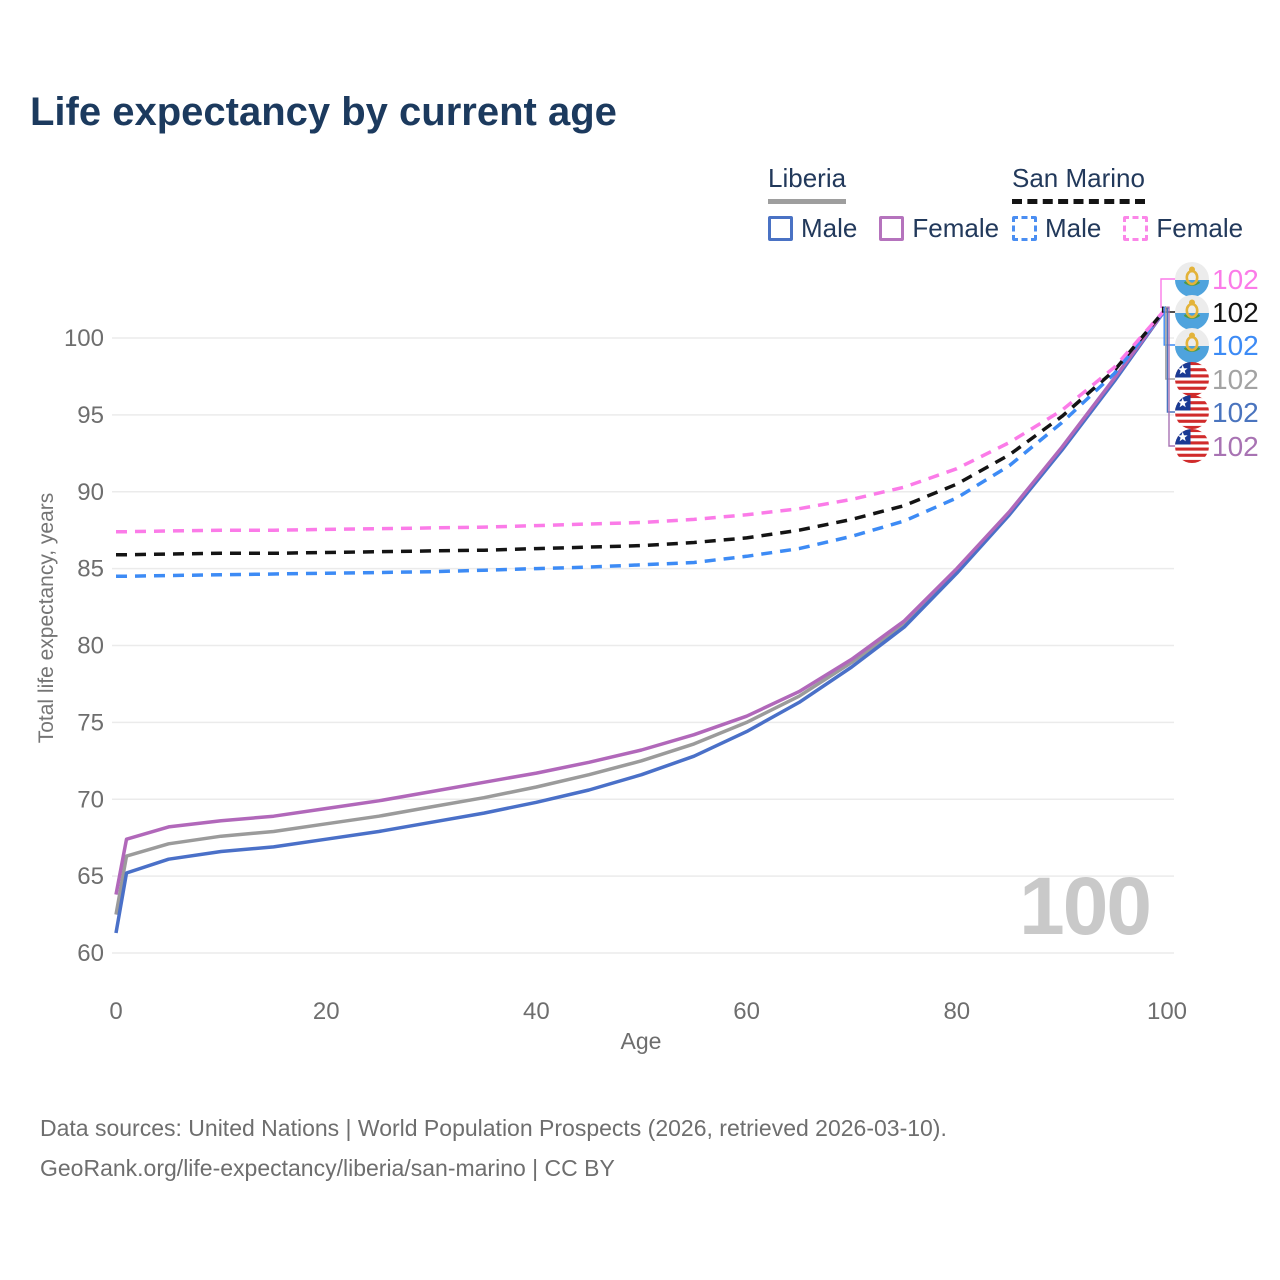 This screenshot has height=1280, width=1280. I want to click on legend-label-san-marino-female: Female, so click(1200, 228).